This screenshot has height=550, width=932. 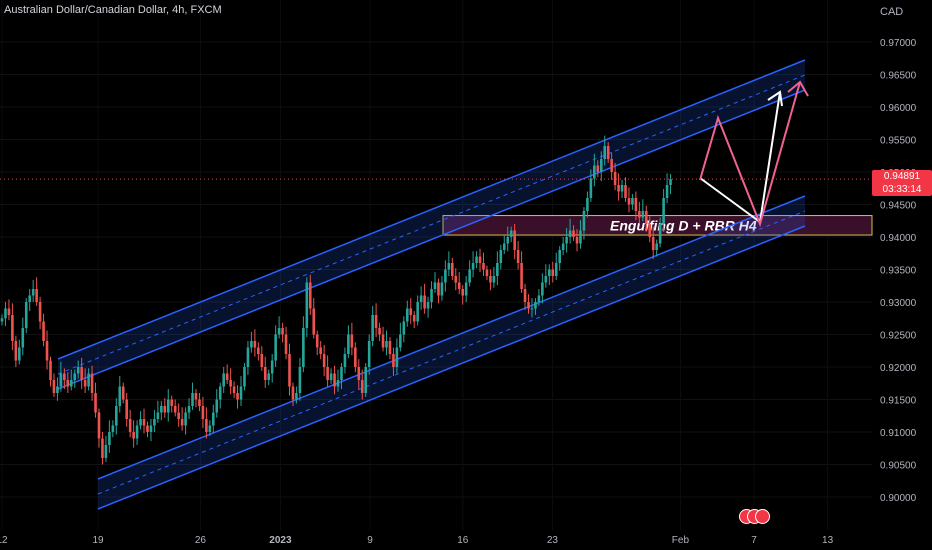 What do you see at coordinates (898, 336) in the screenshot?
I see `price-tick-label: 0.92500` at bounding box center [898, 336].